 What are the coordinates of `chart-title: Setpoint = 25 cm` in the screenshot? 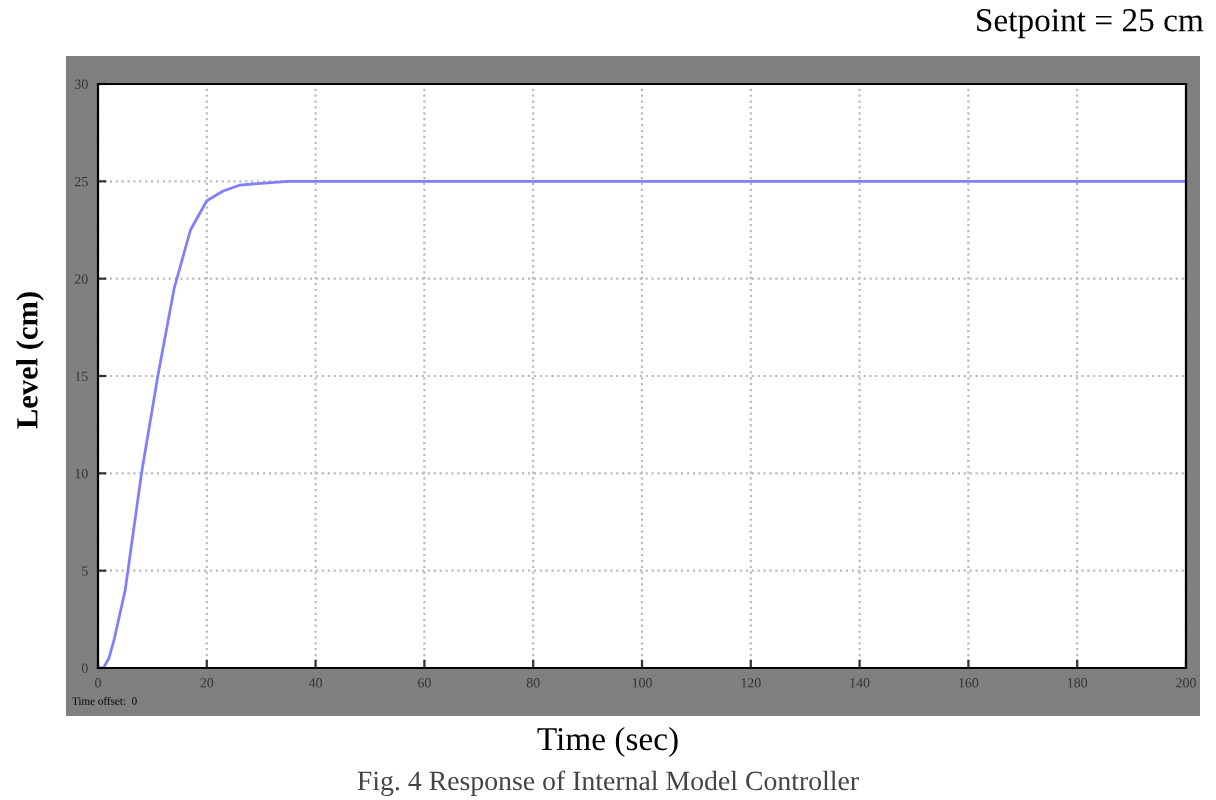 It's located at (1090, 24).